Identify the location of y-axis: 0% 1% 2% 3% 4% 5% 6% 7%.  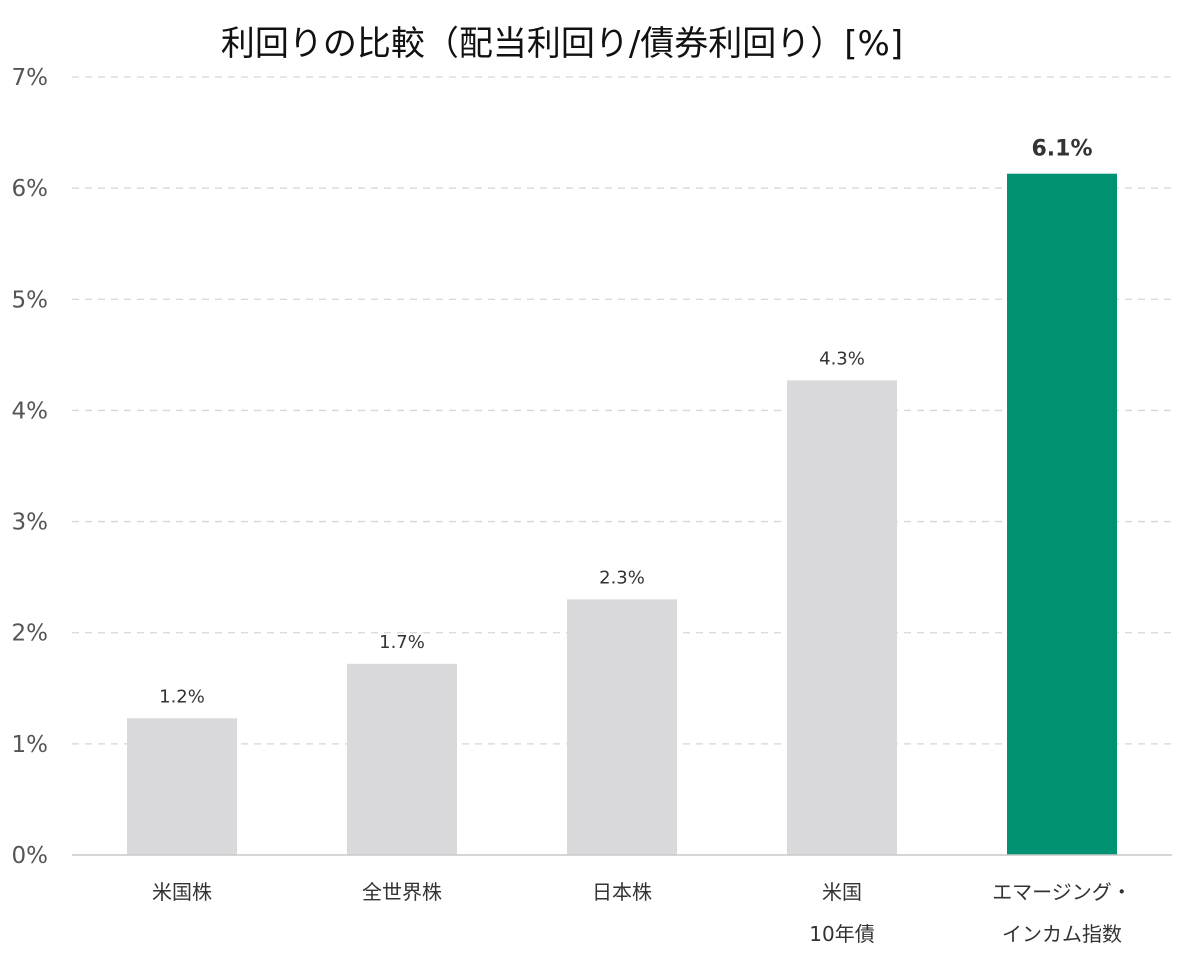
(30, 467).